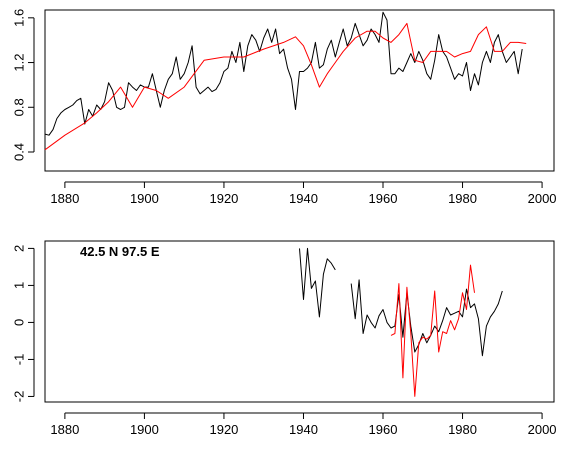  Describe the element at coordinates (19, 397) in the screenshot. I see `bottom-y-tick-label: -2` at that location.